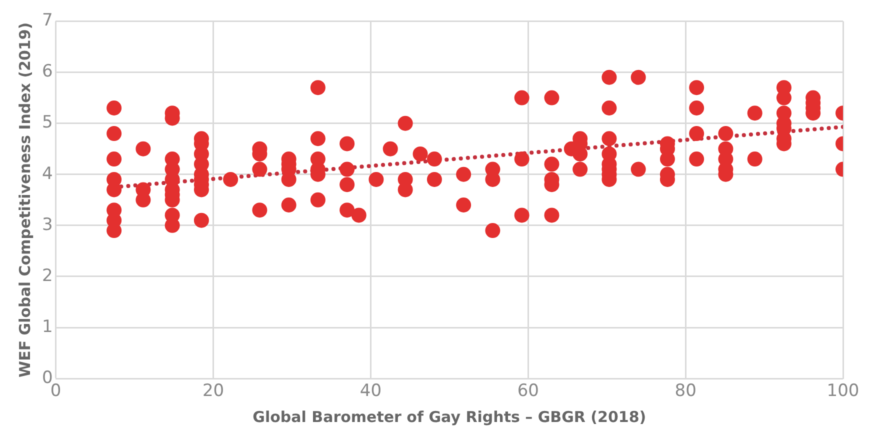 The width and height of the screenshot is (877, 444). I want to click on y-tick-label: 3, so click(47, 224).